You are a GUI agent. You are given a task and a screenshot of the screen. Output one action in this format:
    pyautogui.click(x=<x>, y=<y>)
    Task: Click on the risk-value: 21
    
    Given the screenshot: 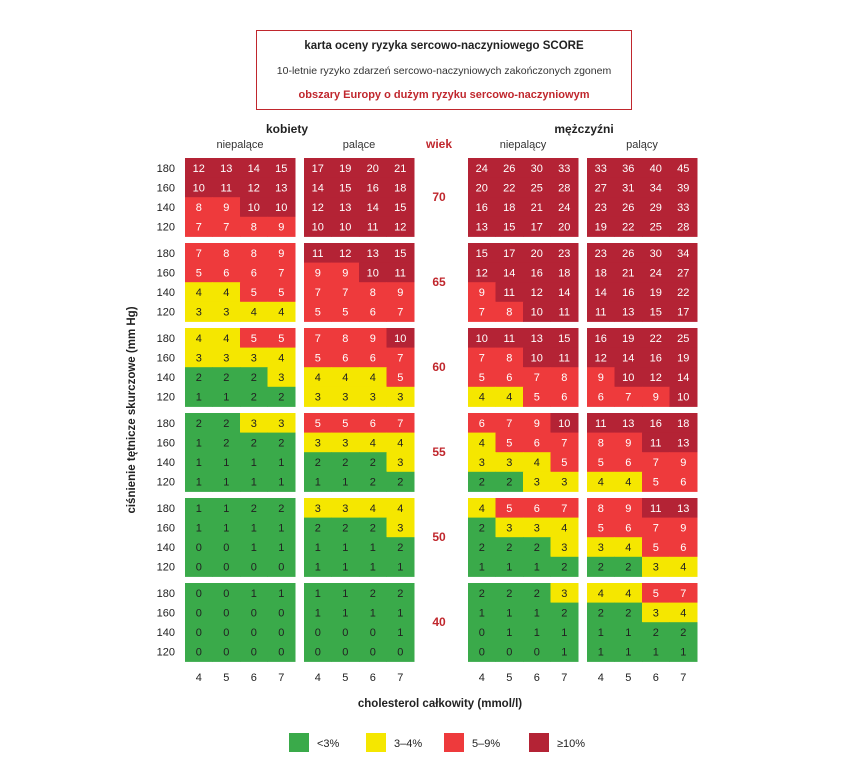 What is the action you would take?
    pyautogui.click(x=628, y=273)
    